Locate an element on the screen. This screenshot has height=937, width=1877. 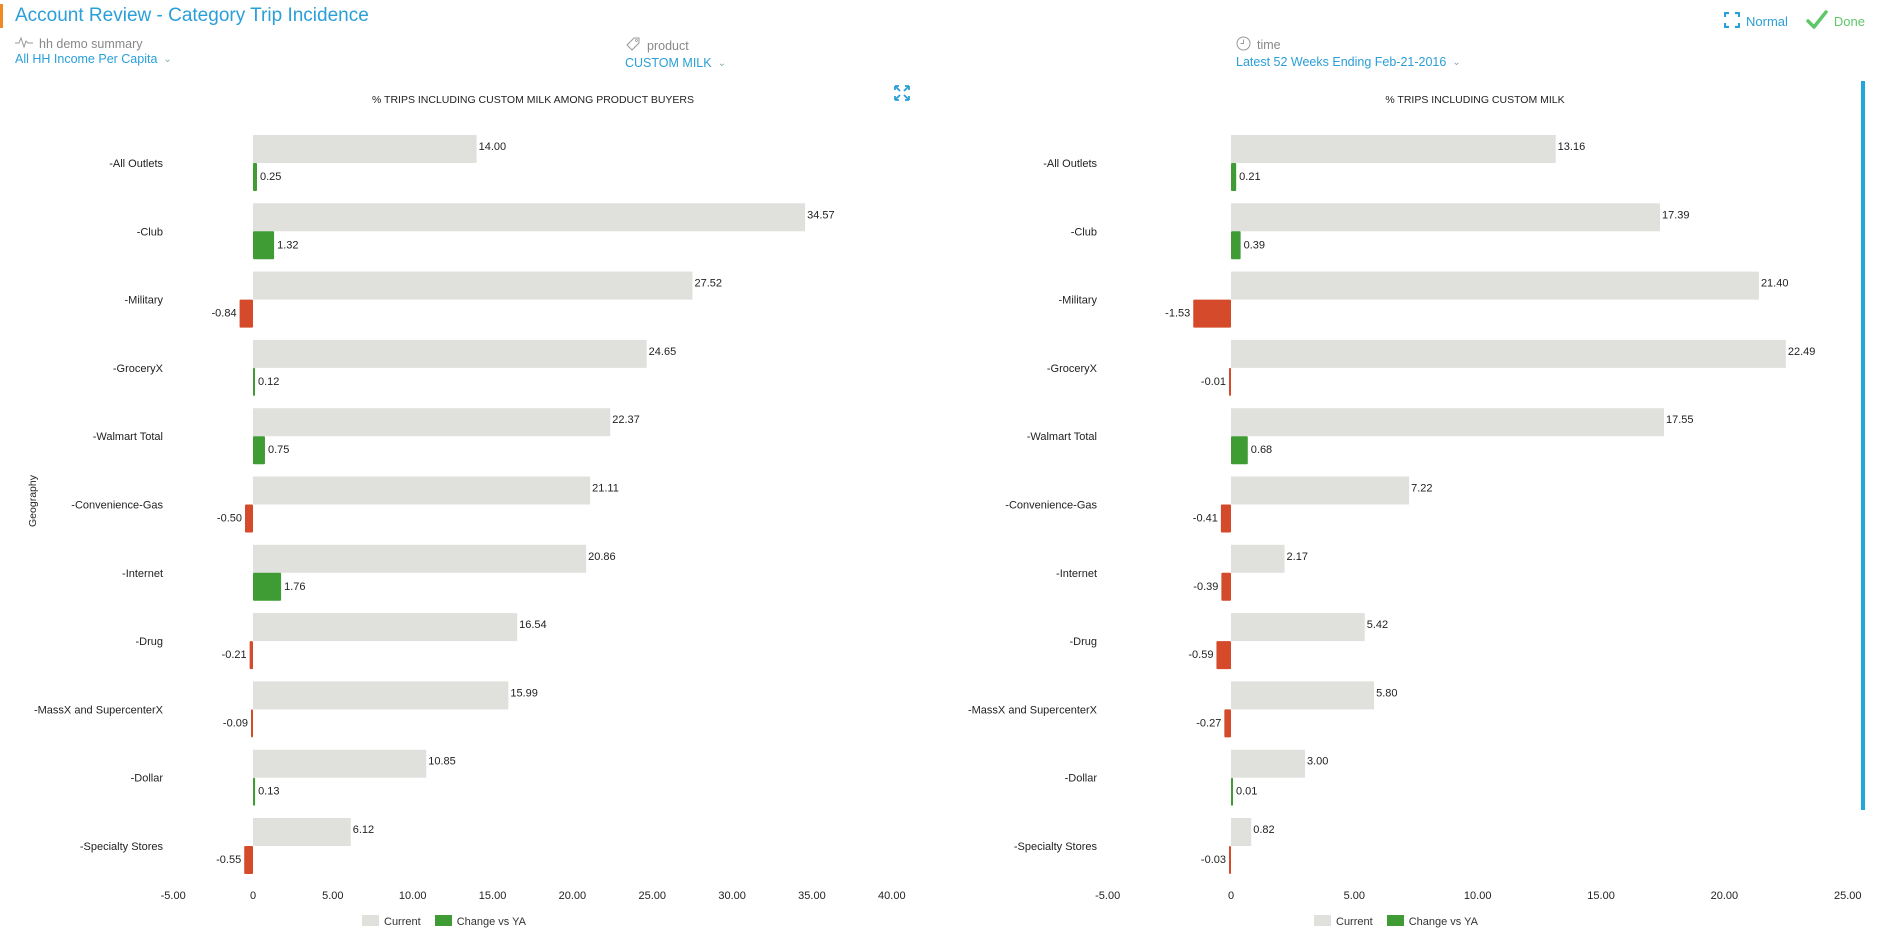
right-x-tick-label: 0 is located at coordinates (1231, 896).